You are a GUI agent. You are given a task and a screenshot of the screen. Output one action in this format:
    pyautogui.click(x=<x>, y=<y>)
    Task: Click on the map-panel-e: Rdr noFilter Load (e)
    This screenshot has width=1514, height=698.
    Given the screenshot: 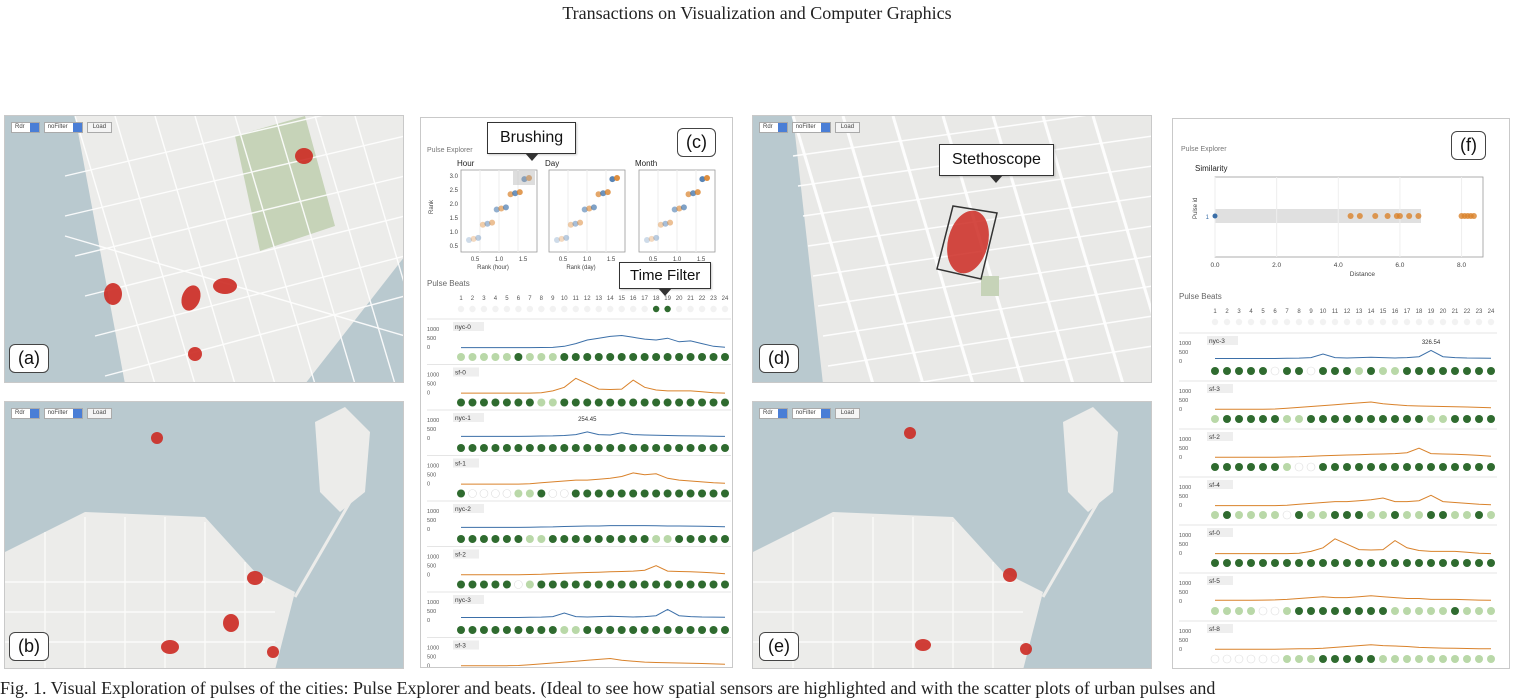 What is the action you would take?
    pyautogui.click(x=952, y=535)
    